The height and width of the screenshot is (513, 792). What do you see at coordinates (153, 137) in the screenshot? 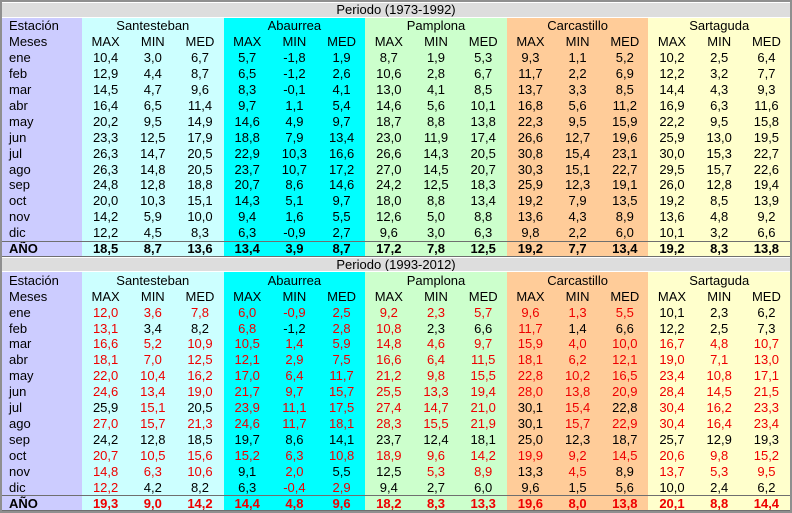
I see `value-cell: 12,5` at bounding box center [153, 137].